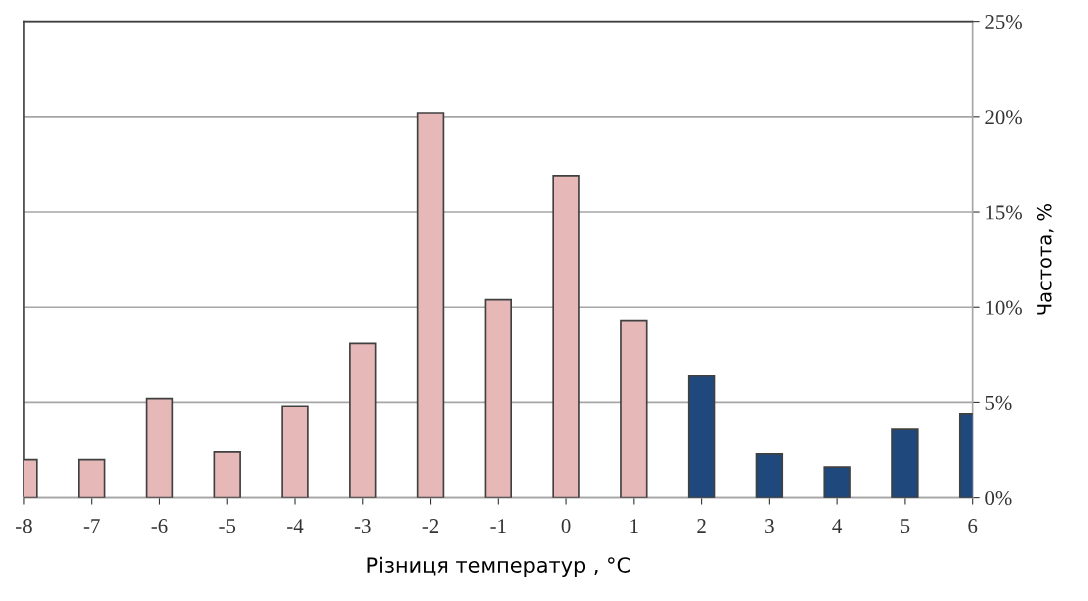 The image size is (1088, 601). Describe the element at coordinates (905, 526) in the screenshot. I see `x-tick-label: 5` at that location.